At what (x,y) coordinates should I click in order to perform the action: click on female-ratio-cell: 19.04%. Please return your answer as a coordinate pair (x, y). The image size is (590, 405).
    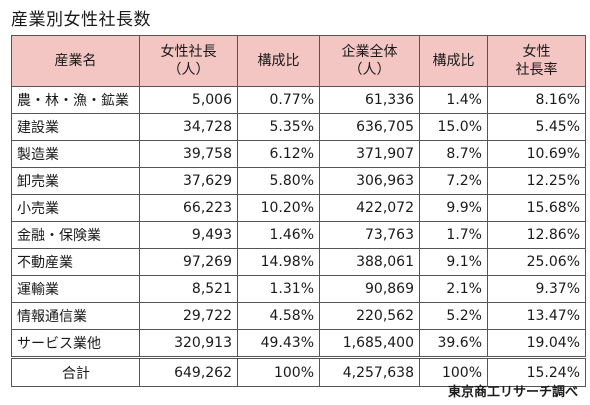
    Looking at the image, I should click on (536, 343).